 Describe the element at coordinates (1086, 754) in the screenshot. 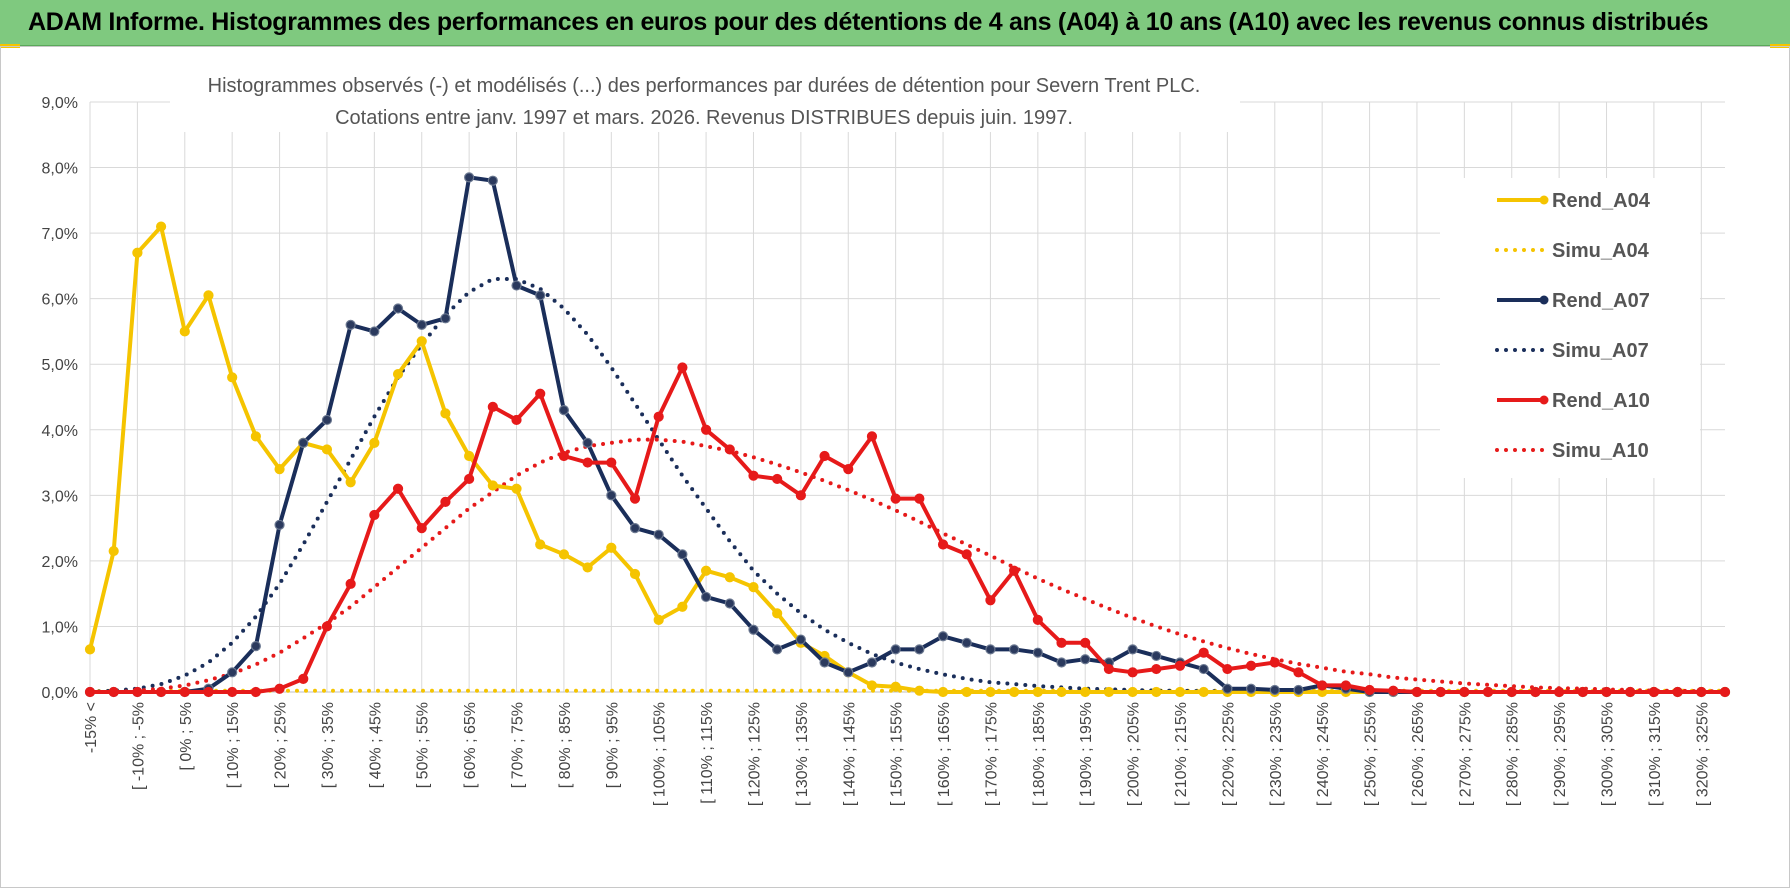

I see `x-tick-label: [ 190% ; 195%` at that location.